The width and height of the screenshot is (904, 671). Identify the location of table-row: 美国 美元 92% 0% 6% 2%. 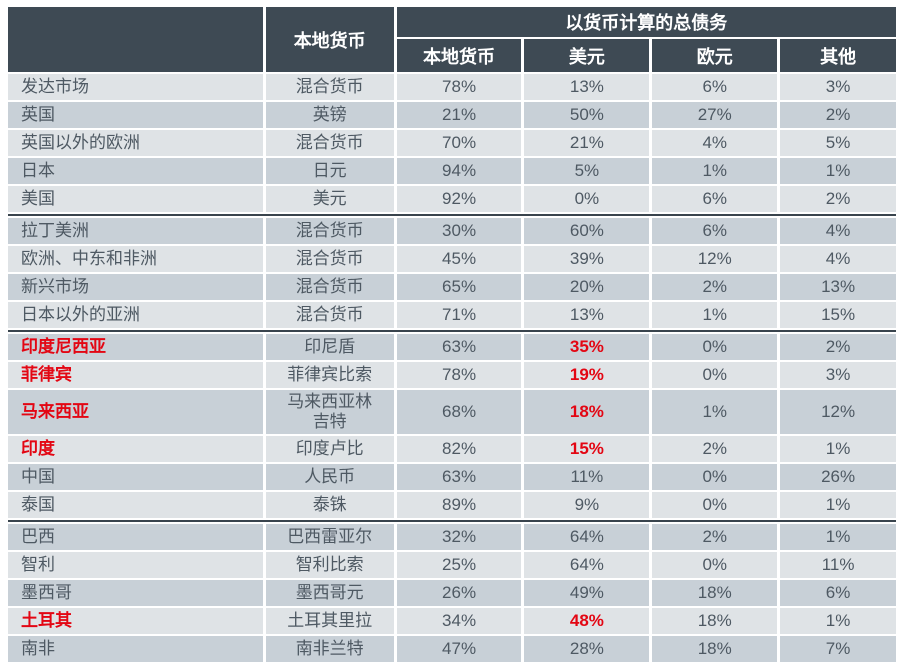
(452, 199).